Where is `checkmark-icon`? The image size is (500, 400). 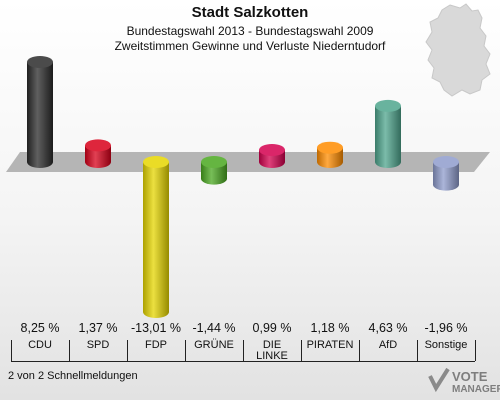
checkmark-icon is located at coordinates (439, 380).